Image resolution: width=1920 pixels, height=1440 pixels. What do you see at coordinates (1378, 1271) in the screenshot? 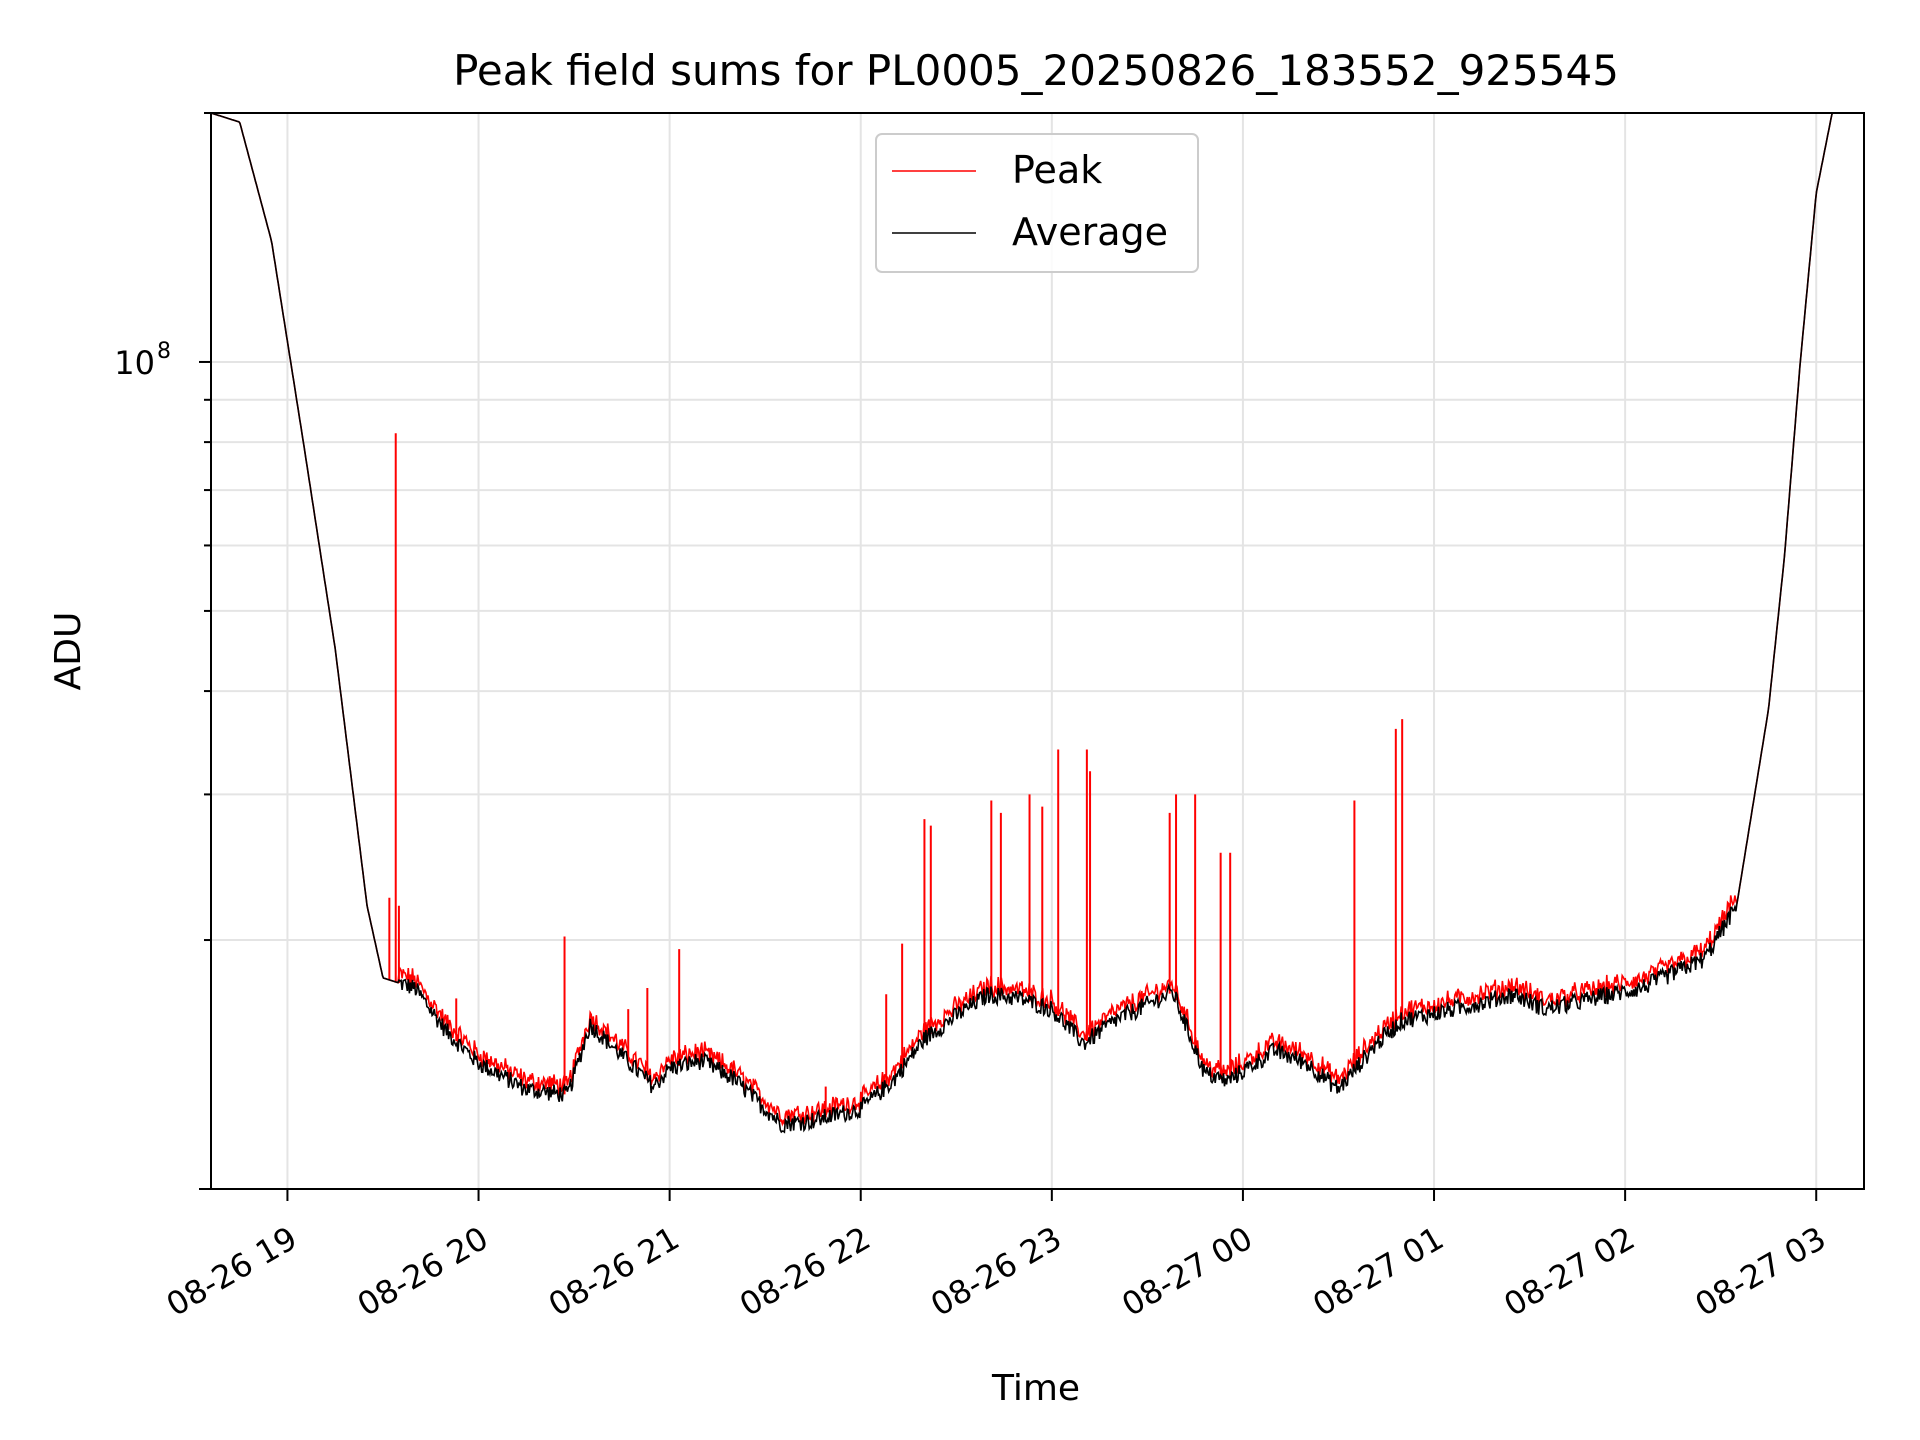
I see `x-tick-label: 08-27 01` at bounding box center [1378, 1271].